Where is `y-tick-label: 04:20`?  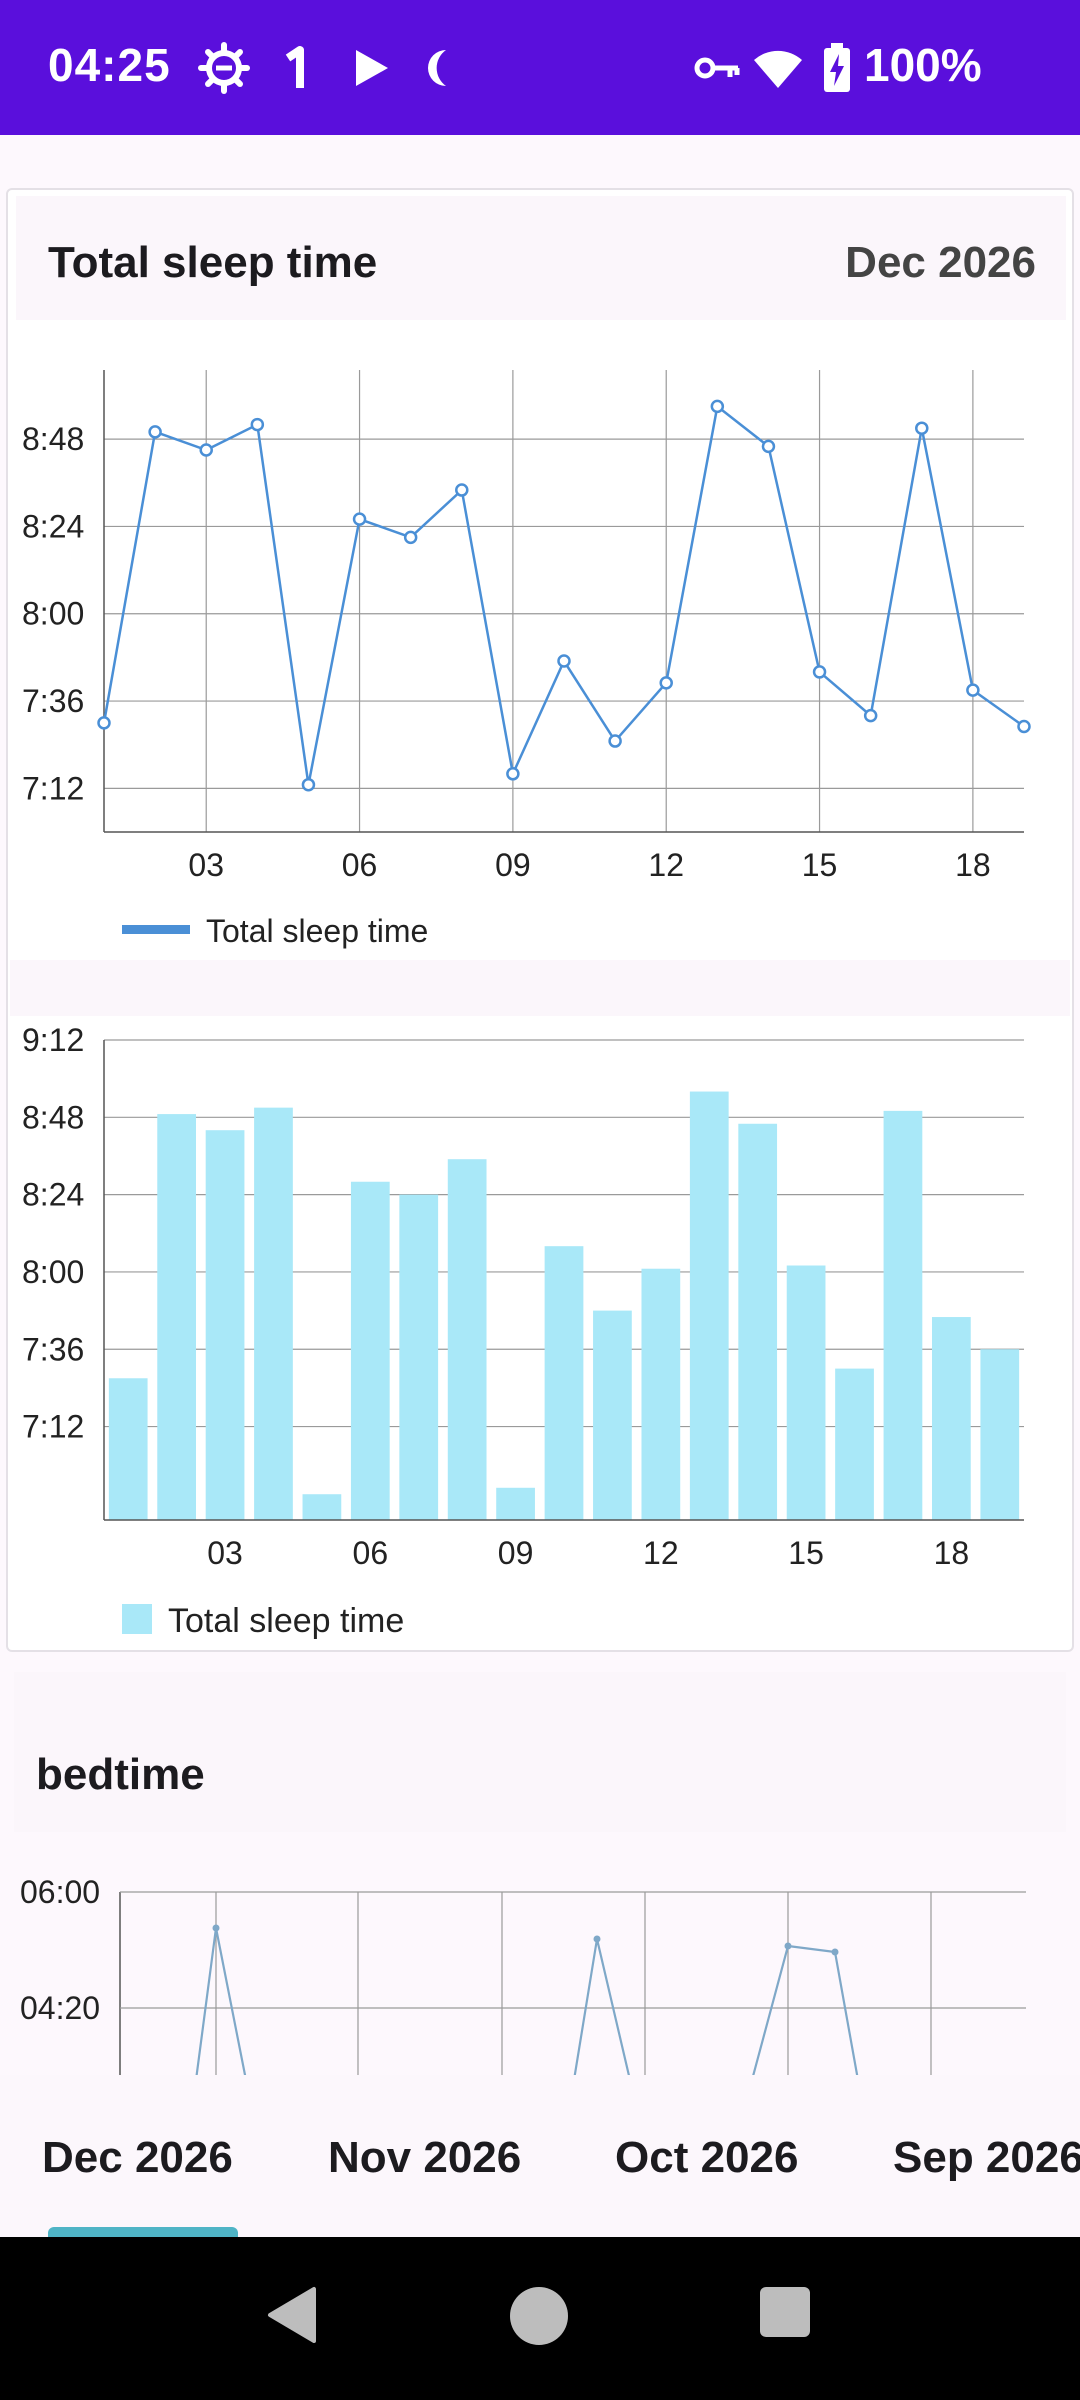
y-tick-label: 04:20 is located at coordinates (60, 2008).